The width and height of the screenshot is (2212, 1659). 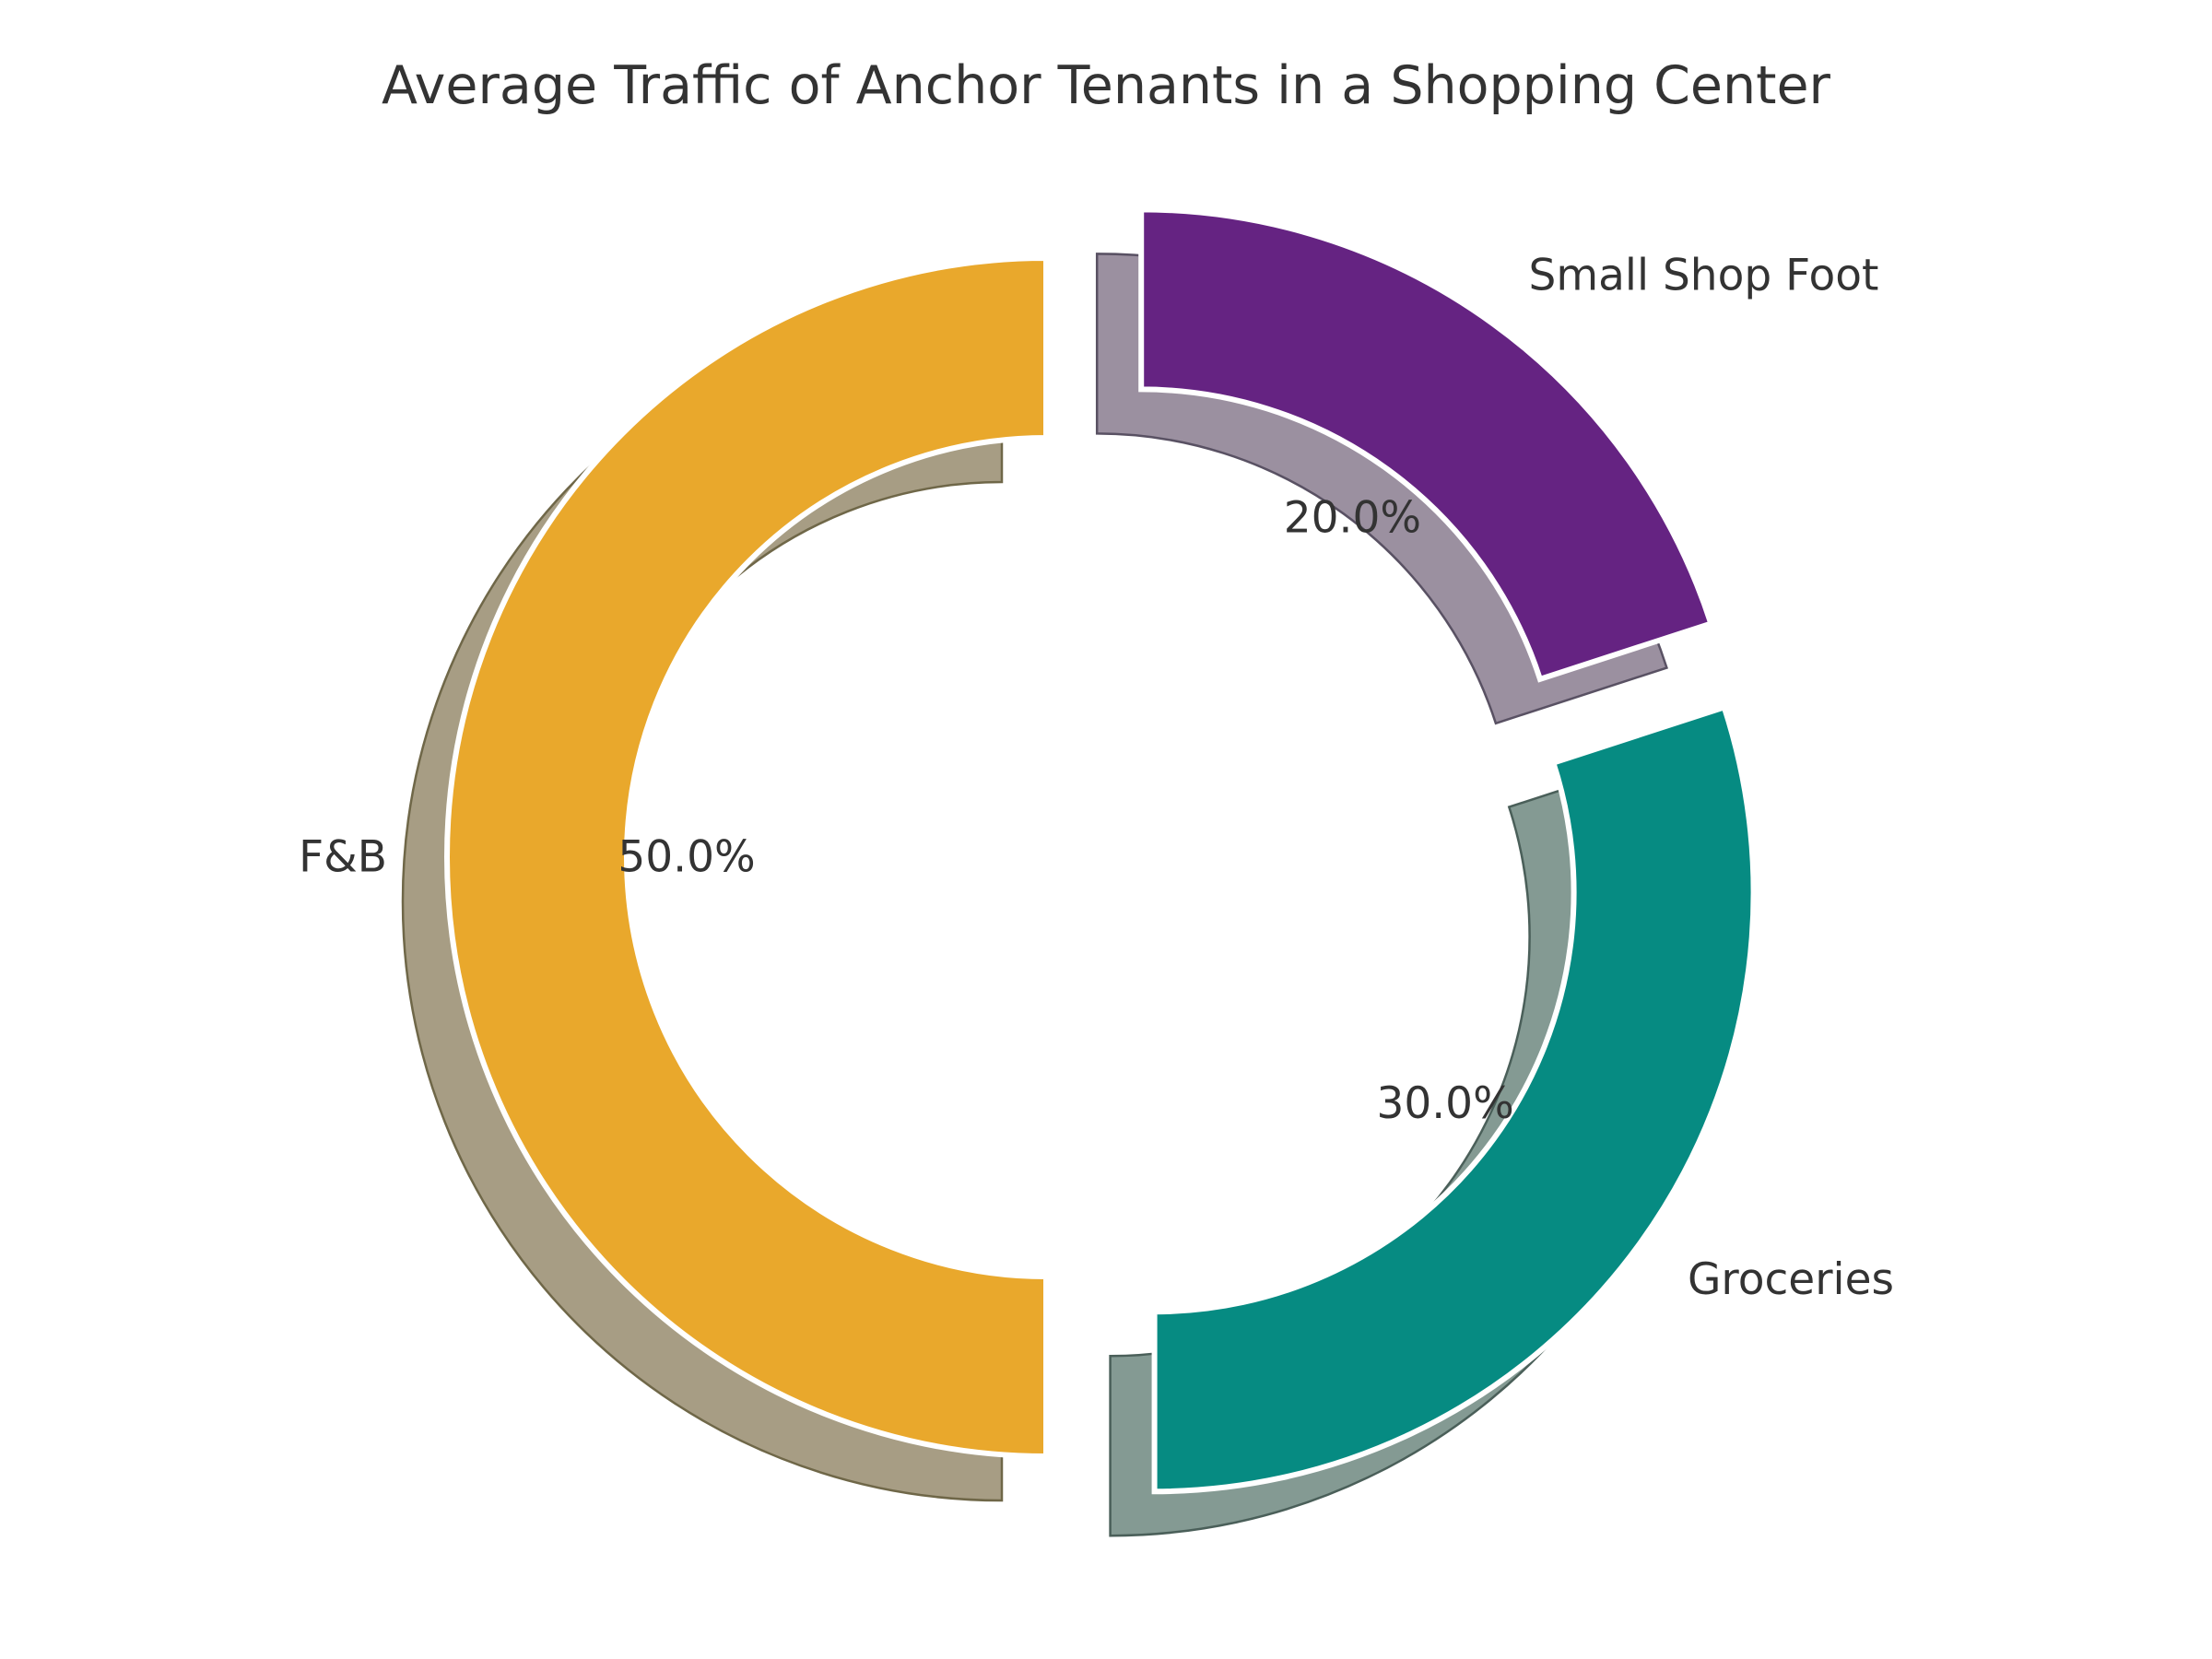 What do you see at coordinates (1791, 1279) in the screenshot?
I see `category-label-groceries: Groceries` at bounding box center [1791, 1279].